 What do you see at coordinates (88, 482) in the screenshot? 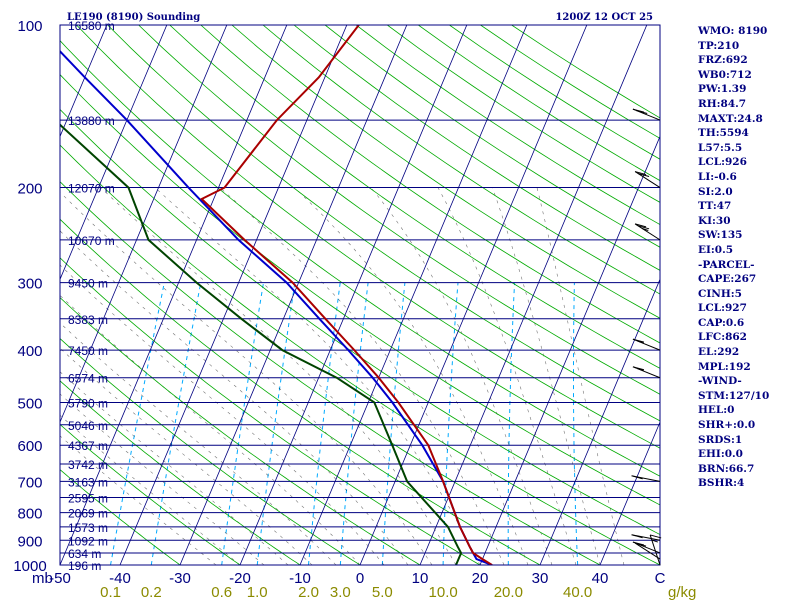
I see `height-label: 3163 m` at bounding box center [88, 482].